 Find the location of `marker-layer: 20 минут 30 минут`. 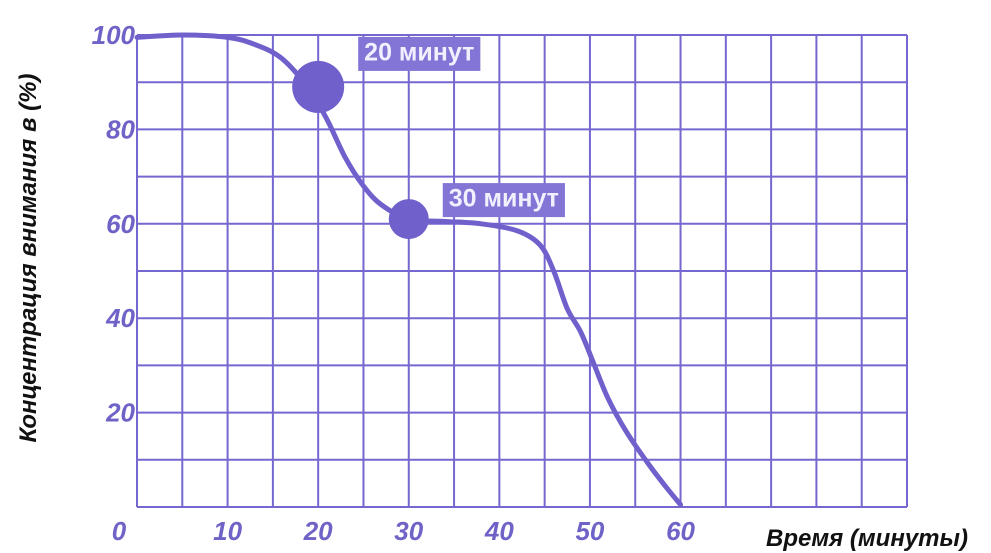

marker-layer: 20 минут 30 минут is located at coordinates (428, 138).